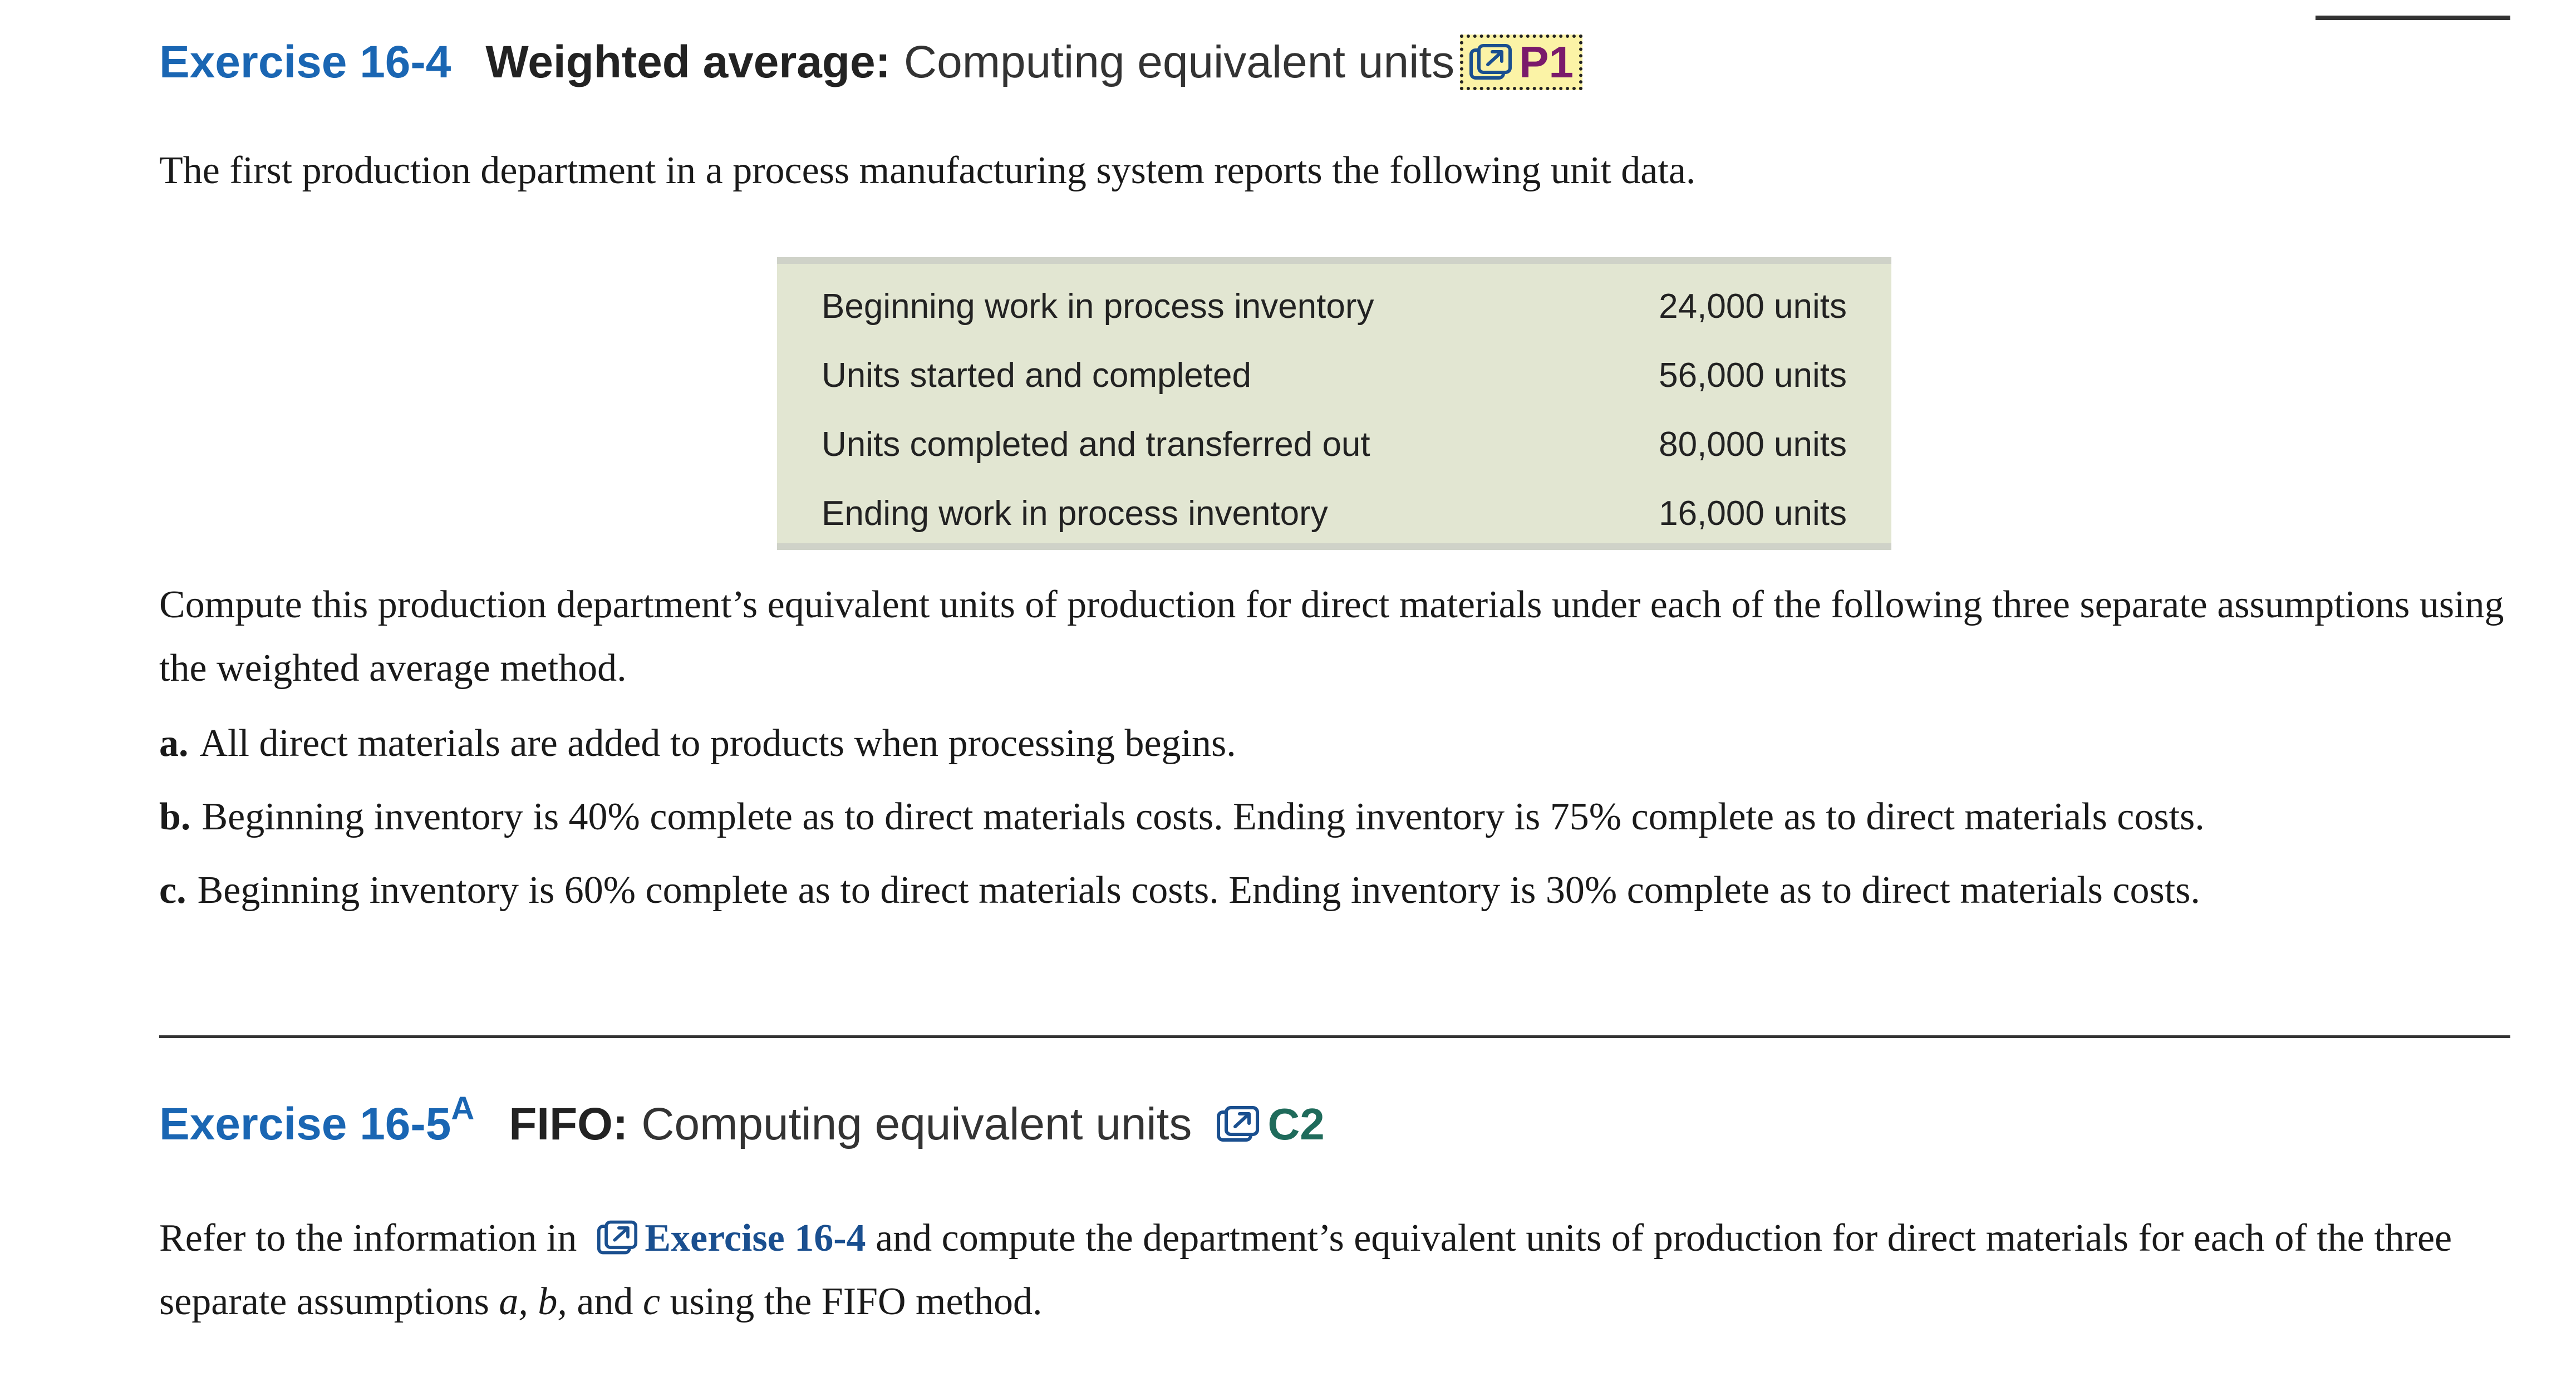  What do you see at coordinates (552, 1301) in the screenshot?
I see `assumption-b: b,` at bounding box center [552, 1301].